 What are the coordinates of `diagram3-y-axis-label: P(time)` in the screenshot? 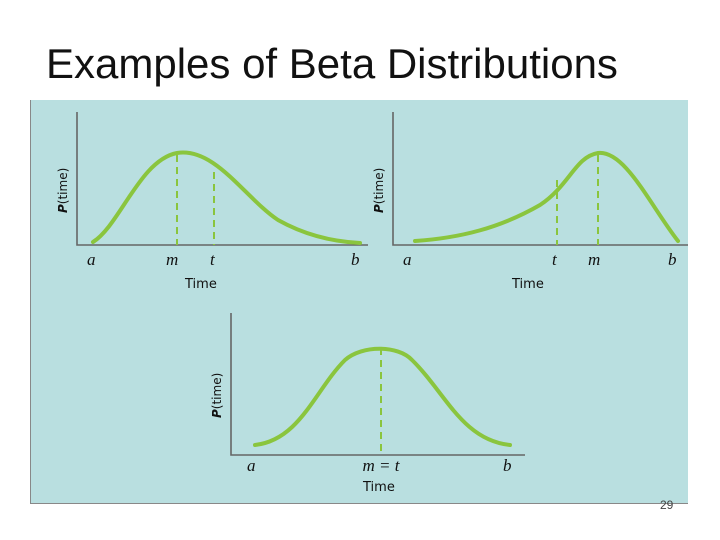 It's located at (217, 395).